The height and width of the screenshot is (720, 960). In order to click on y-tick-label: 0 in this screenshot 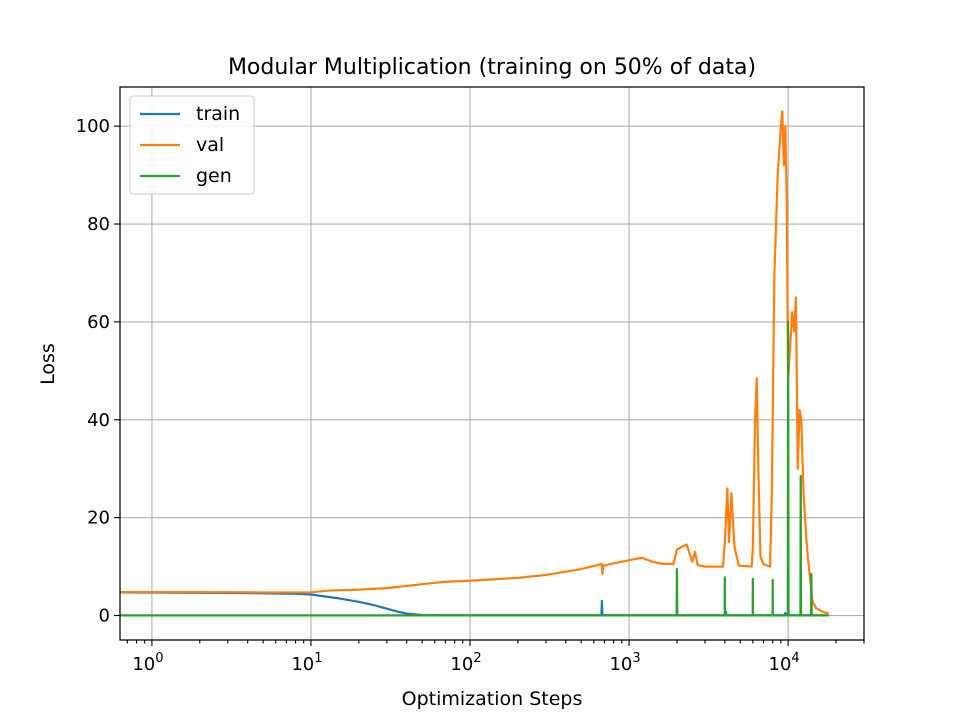, I will do `click(104, 616)`.